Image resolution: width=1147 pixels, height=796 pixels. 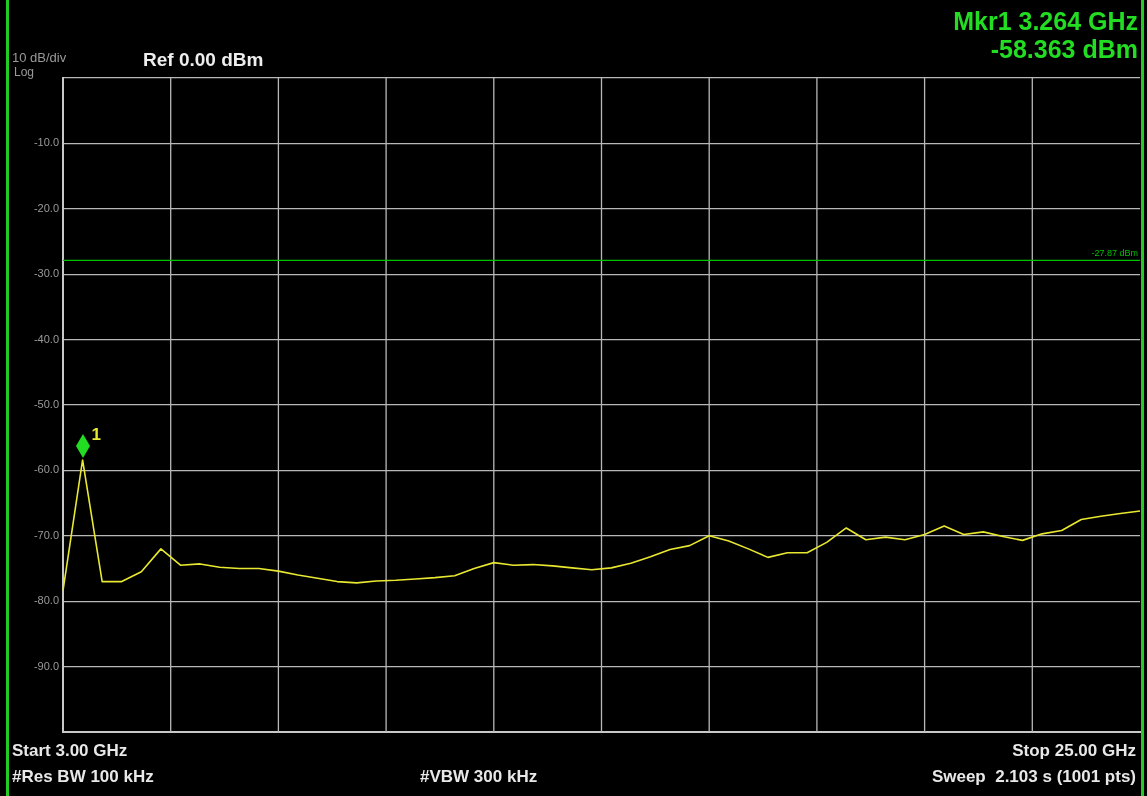 What do you see at coordinates (46, 273) in the screenshot?
I see `y-tick-label: -30.0` at bounding box center [46, 273].